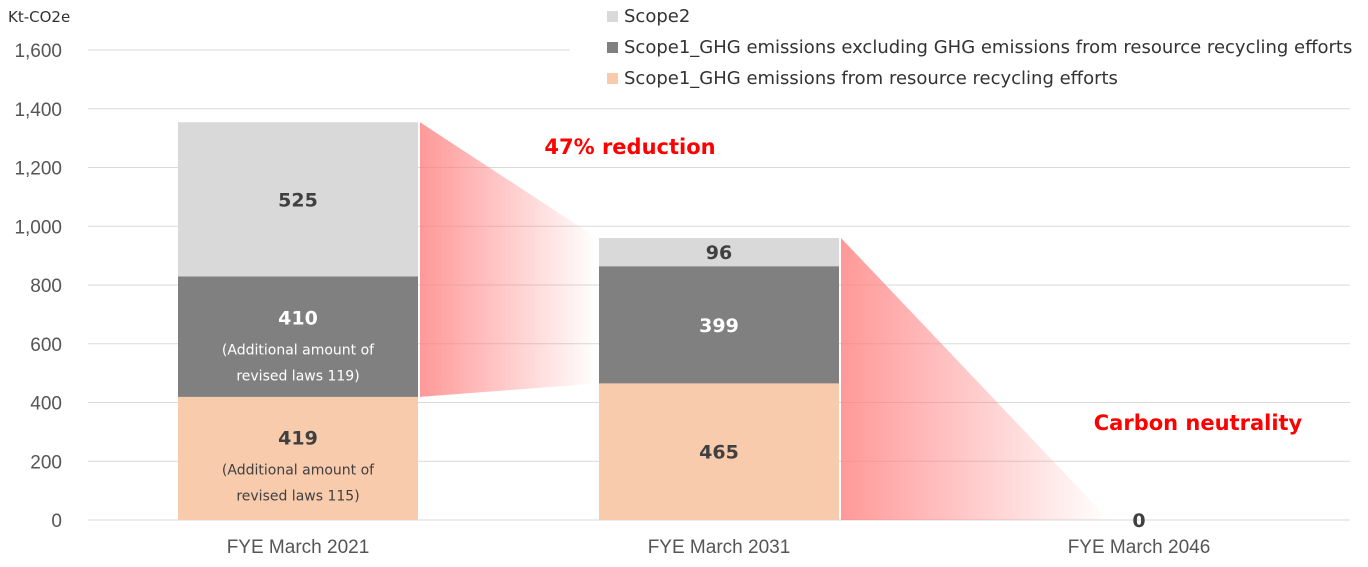 The image size is (1368, 567). What do you see at coordinates (38, 51) in the screenshot?
I see `y-tick-label: 1,600` at bounding box center [38, 51].